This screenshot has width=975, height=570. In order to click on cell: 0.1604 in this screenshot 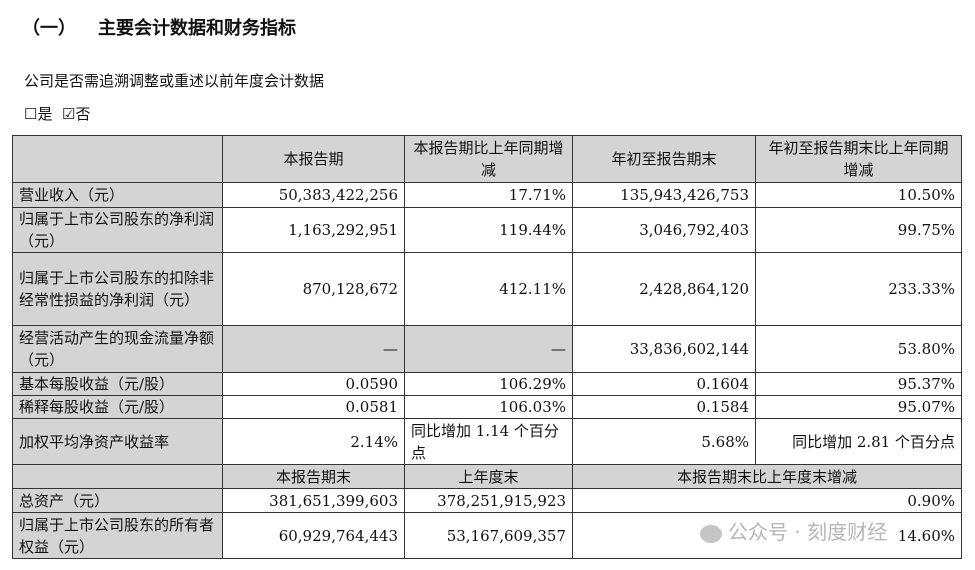, I will do `click(664, 384)`.